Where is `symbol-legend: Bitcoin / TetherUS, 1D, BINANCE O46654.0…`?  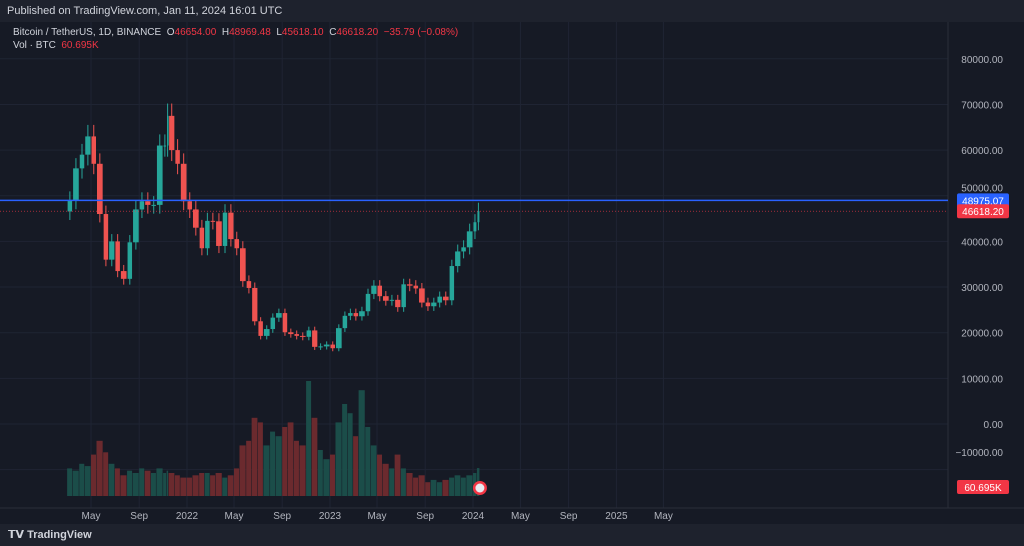 symbol-legend: Bitcoin / TetherUS, 1D, BINANCE O46654.0… is located at coordinates (235, 39).